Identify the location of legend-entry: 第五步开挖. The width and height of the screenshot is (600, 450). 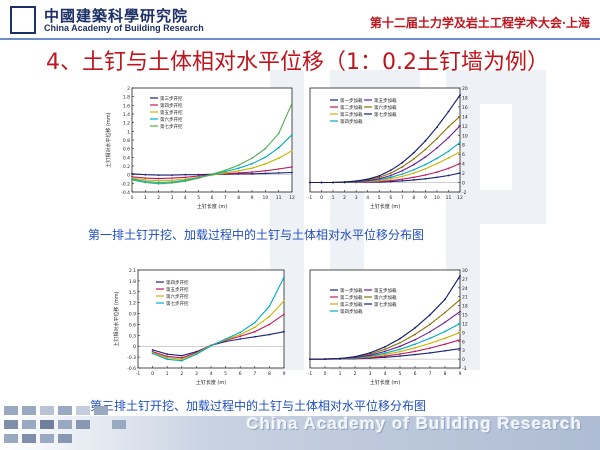
(177, 289).